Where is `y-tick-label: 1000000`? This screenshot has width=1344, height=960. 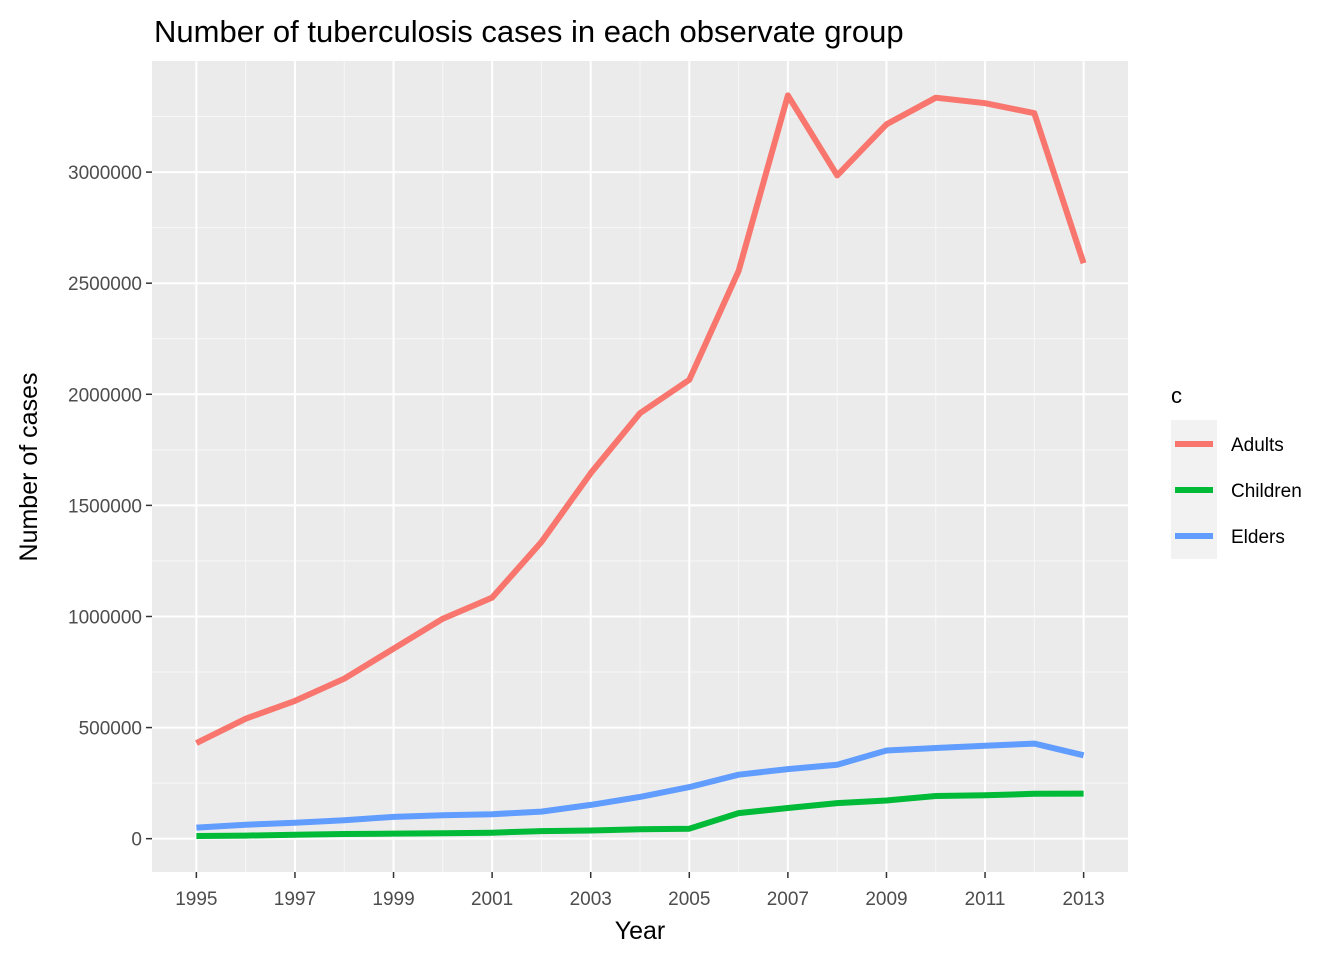 y-tick-label: 1000000 is located at coordinates (105, 617).